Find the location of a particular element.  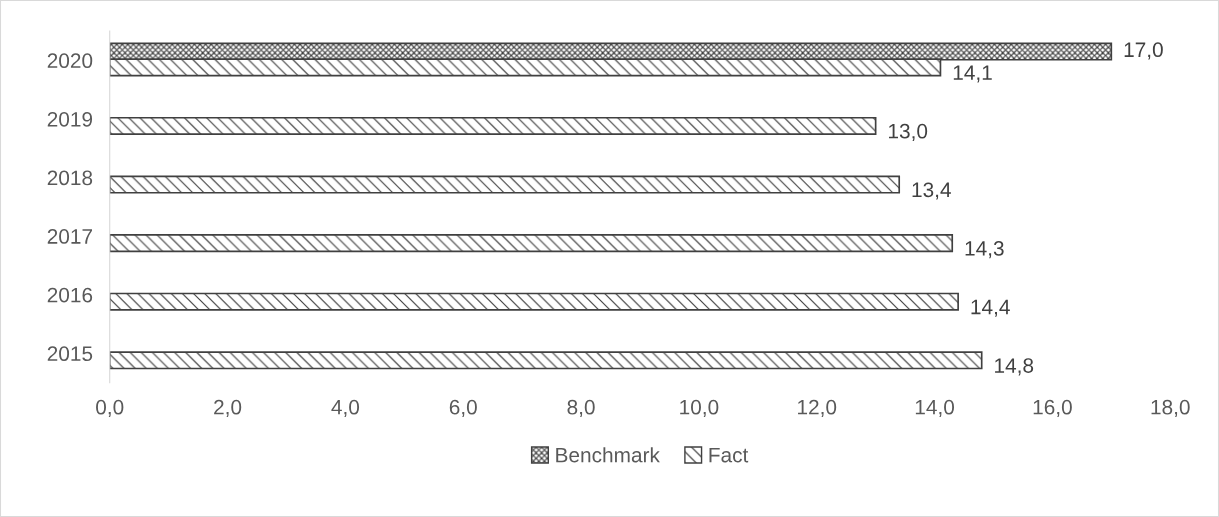

x-tick-label: 6,0 is located at coordinates (463, 408).